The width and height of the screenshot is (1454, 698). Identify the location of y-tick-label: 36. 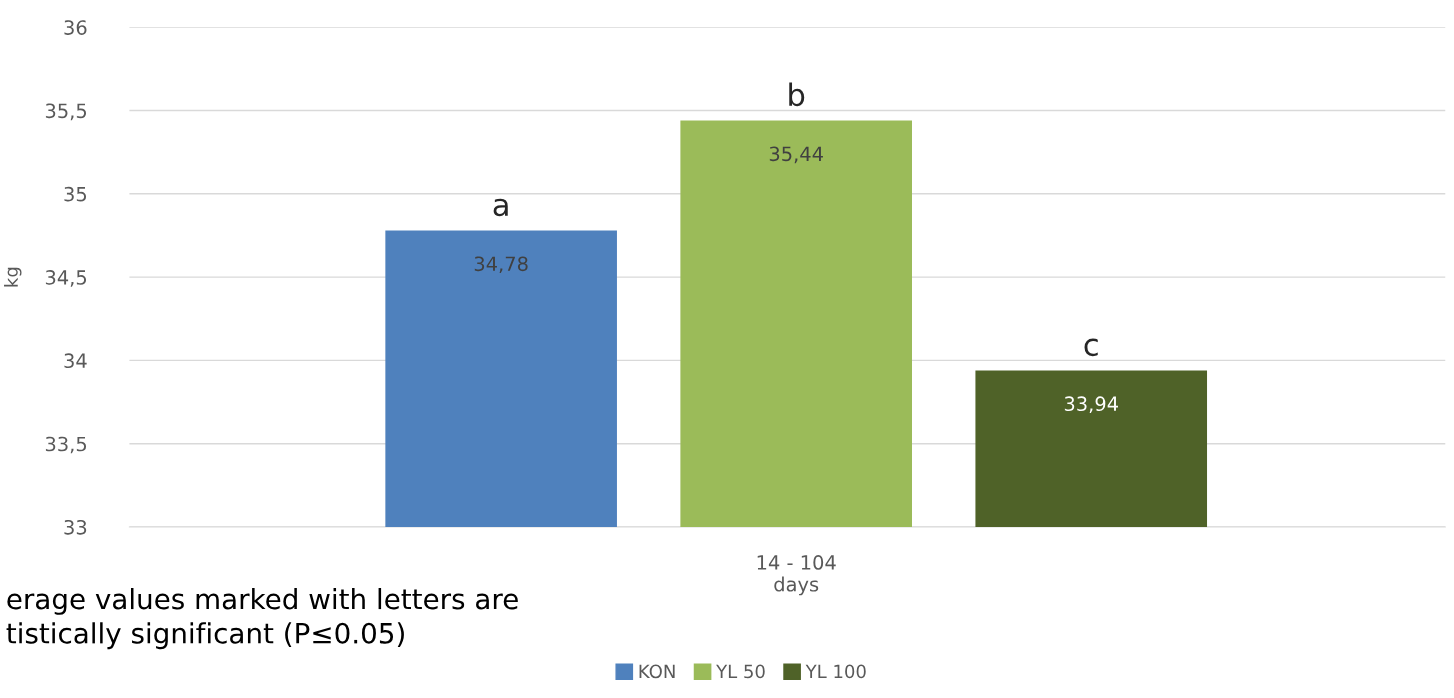
(75, 27).